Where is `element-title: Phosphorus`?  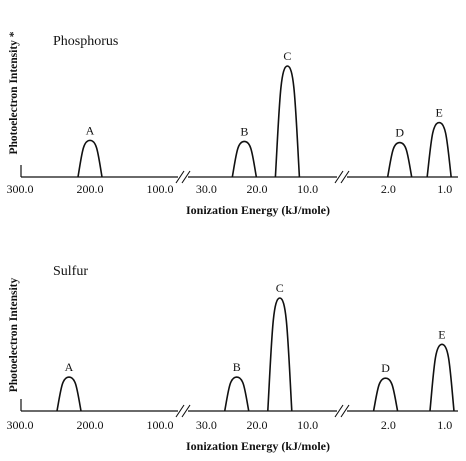 element-title: Phosphorus is located at coordinates (85, 41).